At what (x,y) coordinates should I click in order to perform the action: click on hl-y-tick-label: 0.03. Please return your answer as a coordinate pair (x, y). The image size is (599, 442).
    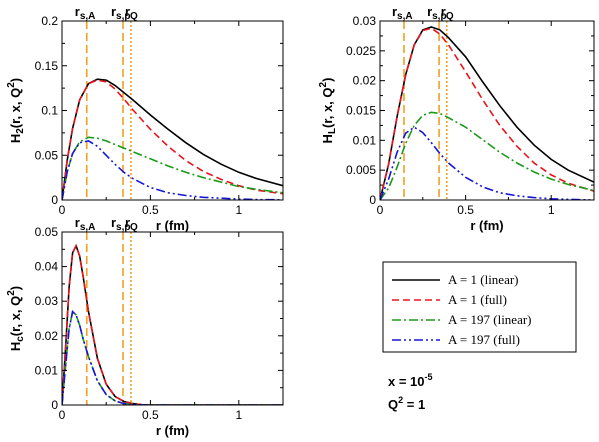
    Looking at the image, I should click on (365, 21).